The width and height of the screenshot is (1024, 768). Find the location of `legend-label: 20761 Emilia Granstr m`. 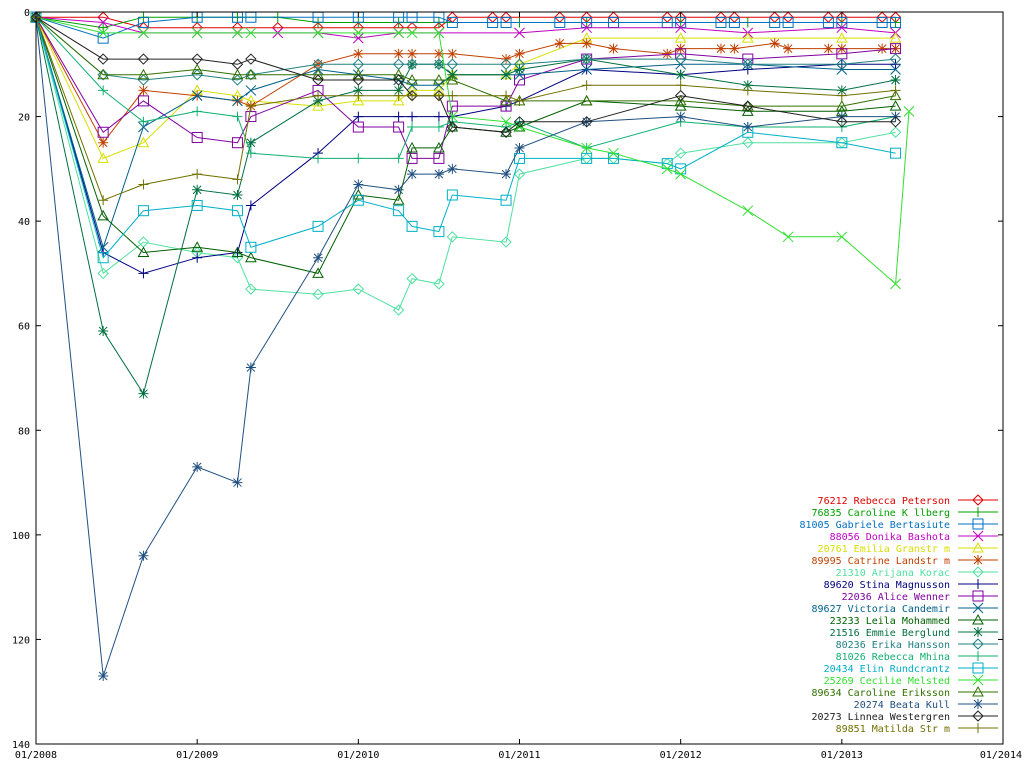

legend-label: 20761 Emilia Granstr m is located at coordinates (884, 549).